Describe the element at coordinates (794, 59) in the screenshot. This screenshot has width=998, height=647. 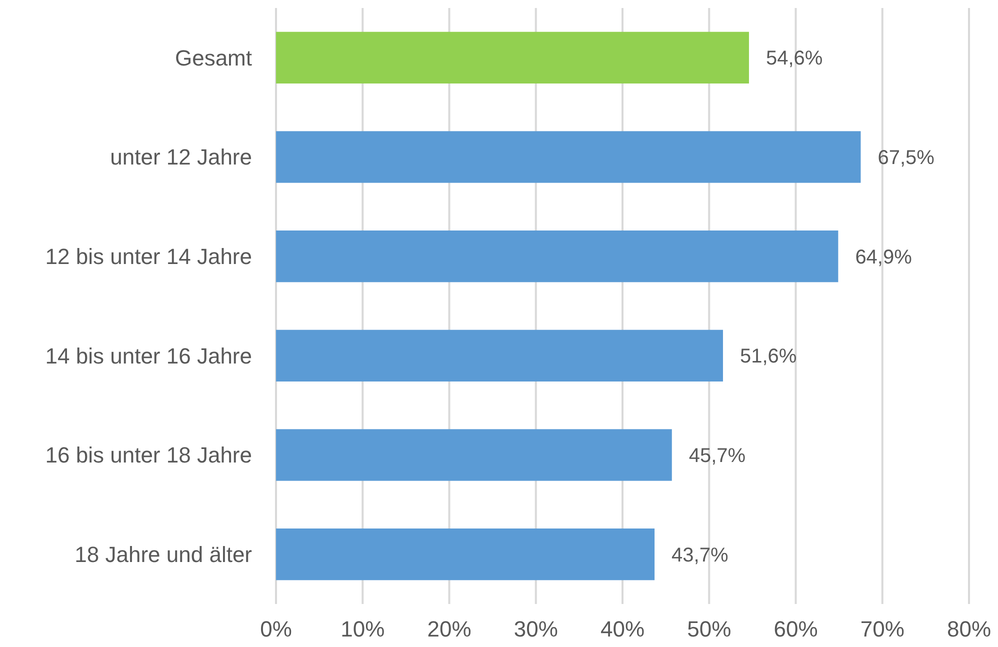
I see `data-label: 54,6%` at that location.